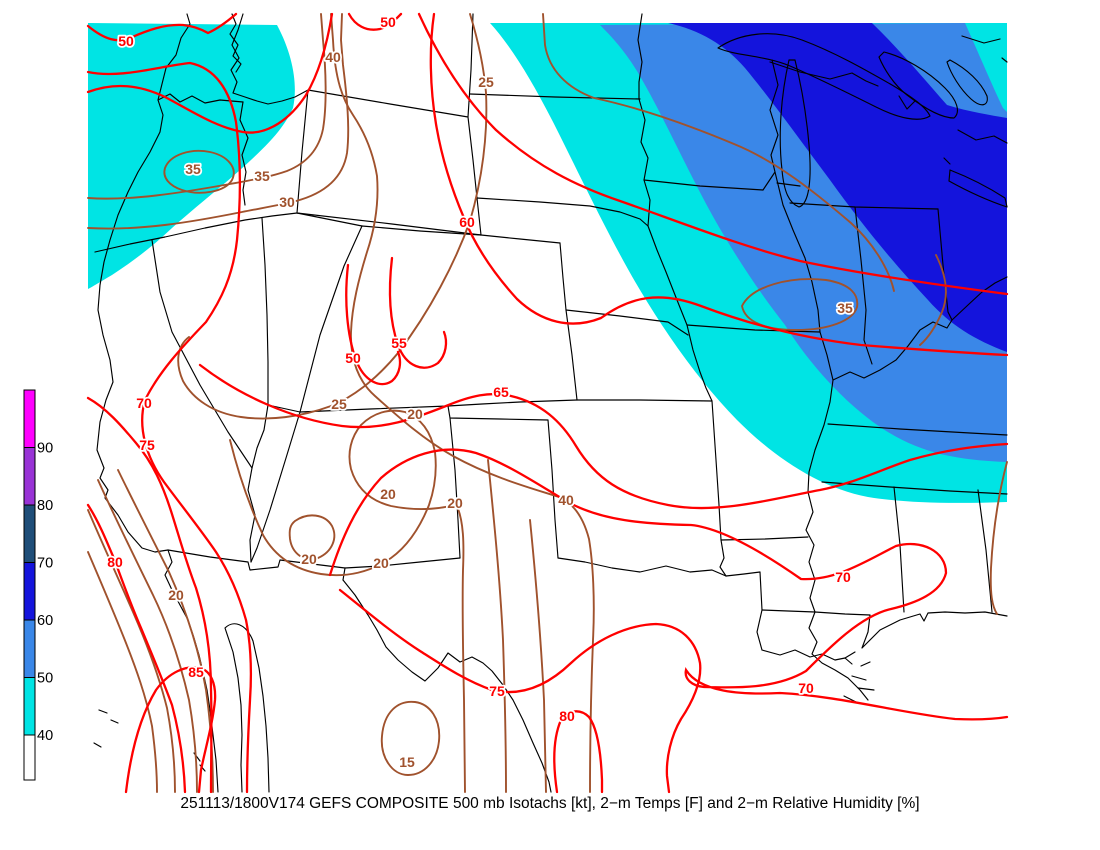 The height and width of the screenshot is (850, 1100). What do you see at coordinates (947, 161) in the screenshot?
I see `lake-st-clair` at bounding box center [947, 161].